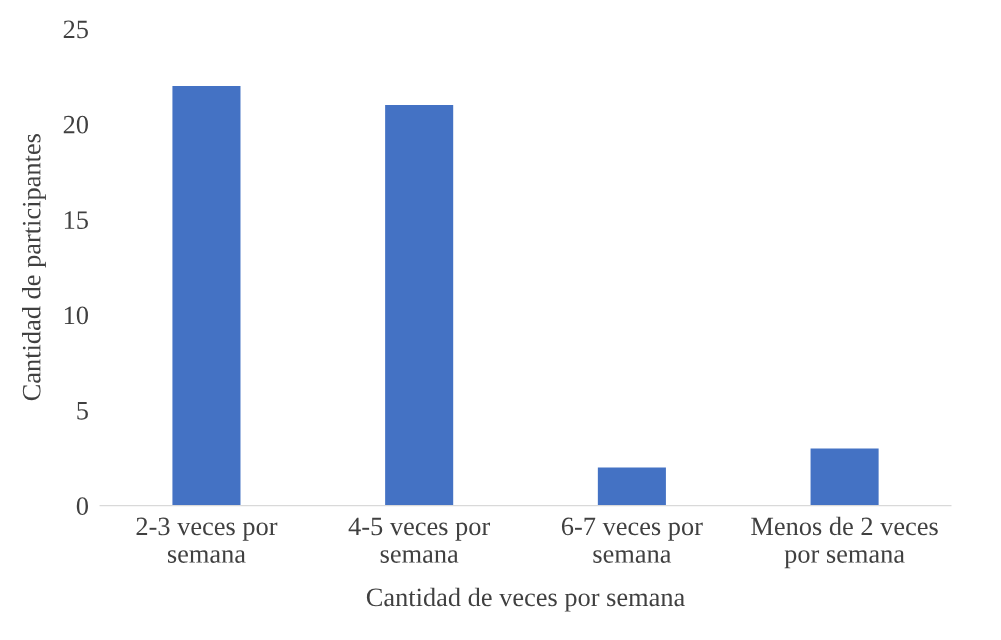 This screenshot has height=640, width=1001. I want to click on x-tick-label: 6-7 veces por semana, so click(632, 540).